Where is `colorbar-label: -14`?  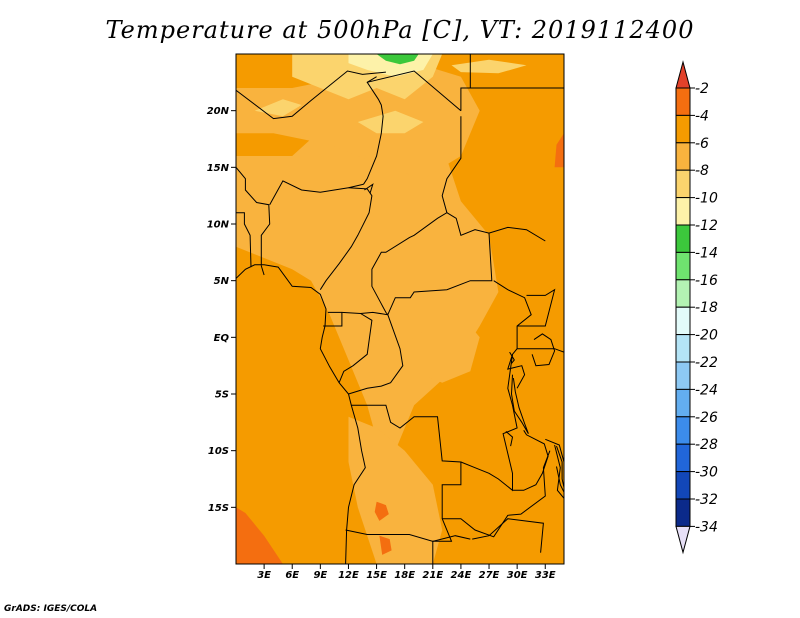
colorbar-label: -14 is located at coordinates (706, 253).